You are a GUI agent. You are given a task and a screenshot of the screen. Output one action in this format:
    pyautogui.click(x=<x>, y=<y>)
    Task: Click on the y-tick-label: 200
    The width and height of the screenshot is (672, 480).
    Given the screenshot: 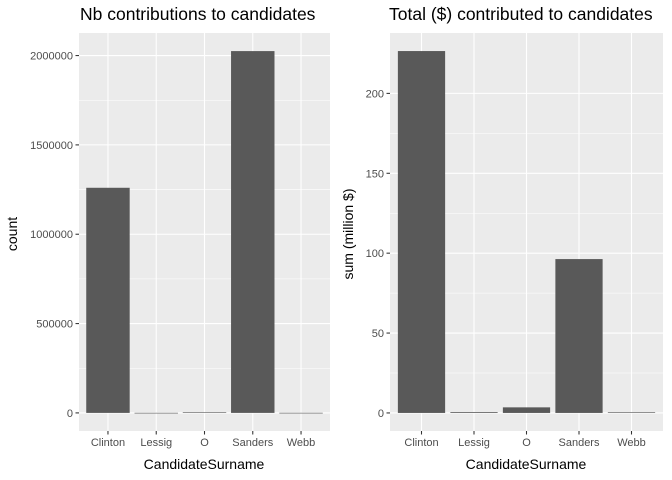 What is the action you would take?
    pyautogui.click(x=375, y=94)
    